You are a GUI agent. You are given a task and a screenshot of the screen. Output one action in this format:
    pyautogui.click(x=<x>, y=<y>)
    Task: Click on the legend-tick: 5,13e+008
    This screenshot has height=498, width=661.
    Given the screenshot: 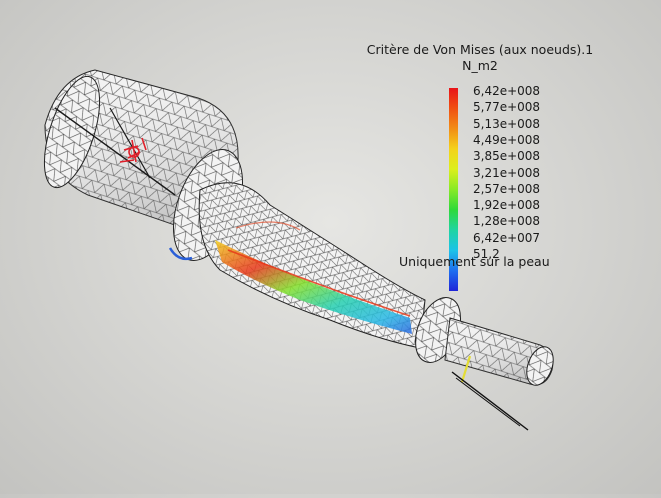 What is the action you would take?
    pyautogui.click(x=507, y=123)
    